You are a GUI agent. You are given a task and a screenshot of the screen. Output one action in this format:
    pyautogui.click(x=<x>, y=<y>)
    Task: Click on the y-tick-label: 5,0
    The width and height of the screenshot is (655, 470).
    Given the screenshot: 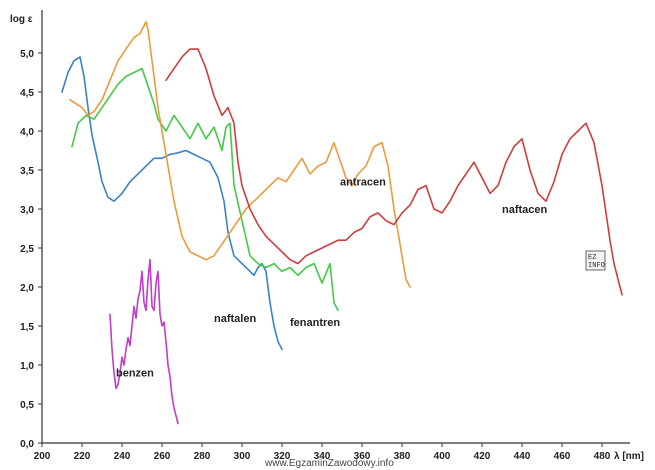 What is the action you would take?
    pyautogui.click(x=27, y=54)
    